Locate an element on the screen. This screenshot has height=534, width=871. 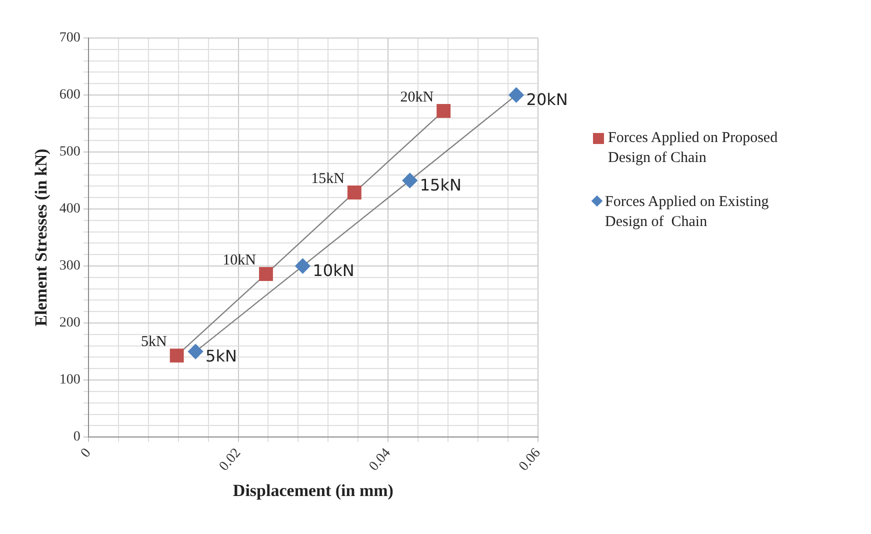
x-tick-label: 0 is located at coordinates (86, 453).